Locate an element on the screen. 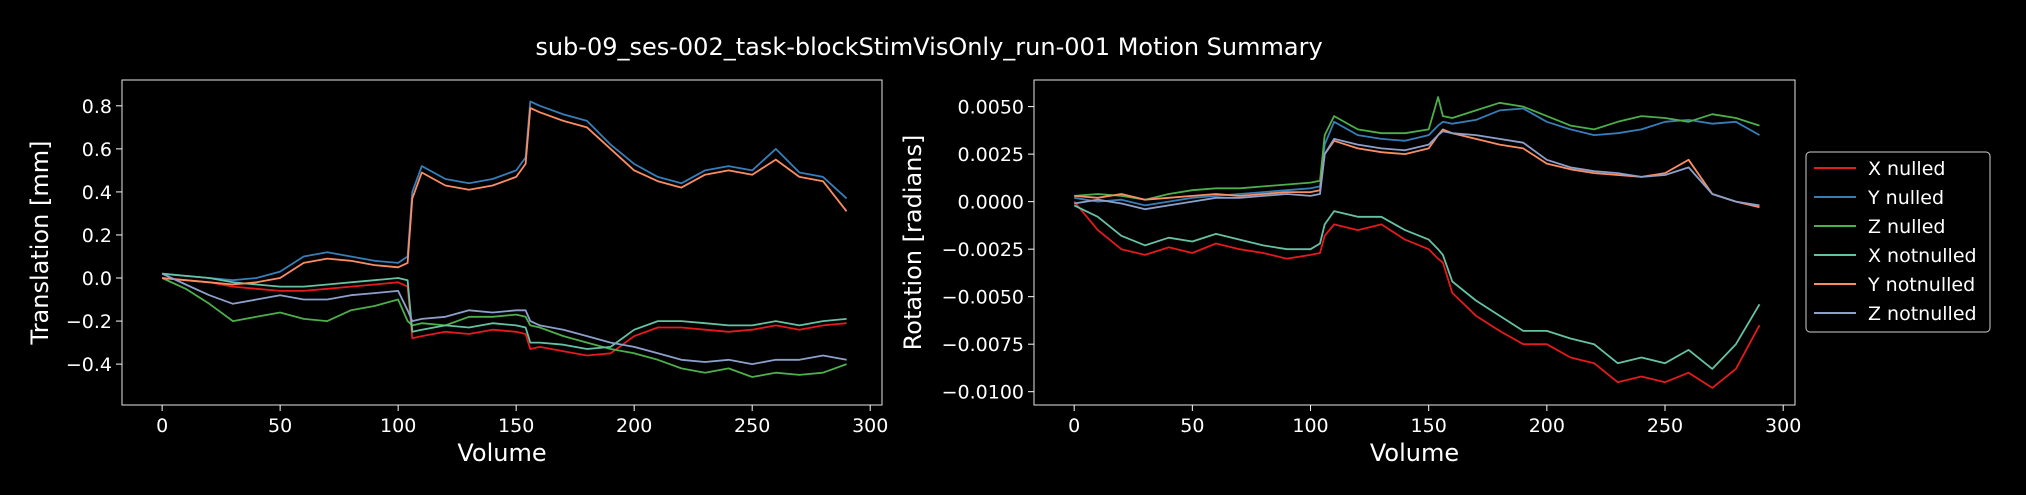 Image resolution: width=2026 pixels, height=495 pixels. rotation-ylabel: Rotation [radians] is located at coordinates (913, 243).